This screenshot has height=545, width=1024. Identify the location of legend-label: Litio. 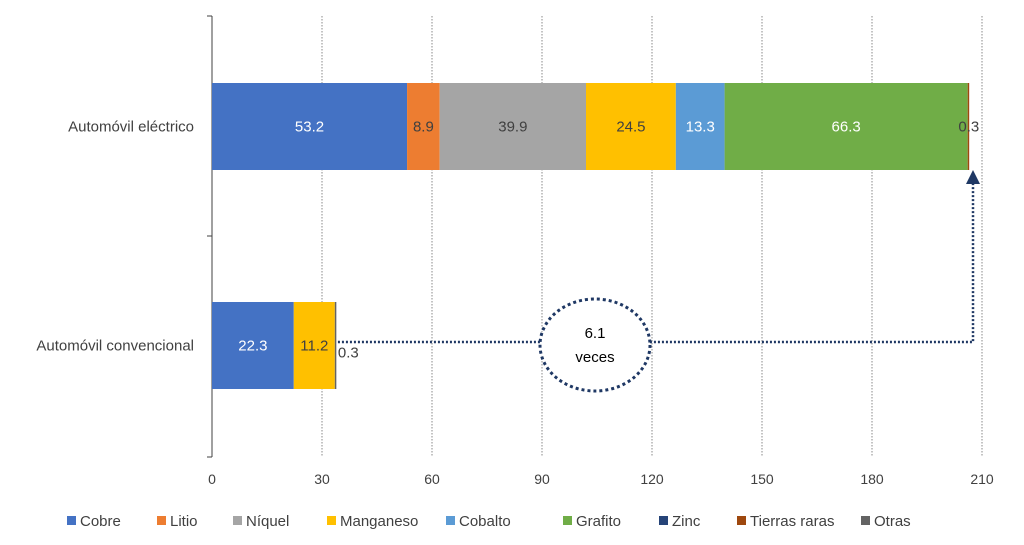
(184, 521).